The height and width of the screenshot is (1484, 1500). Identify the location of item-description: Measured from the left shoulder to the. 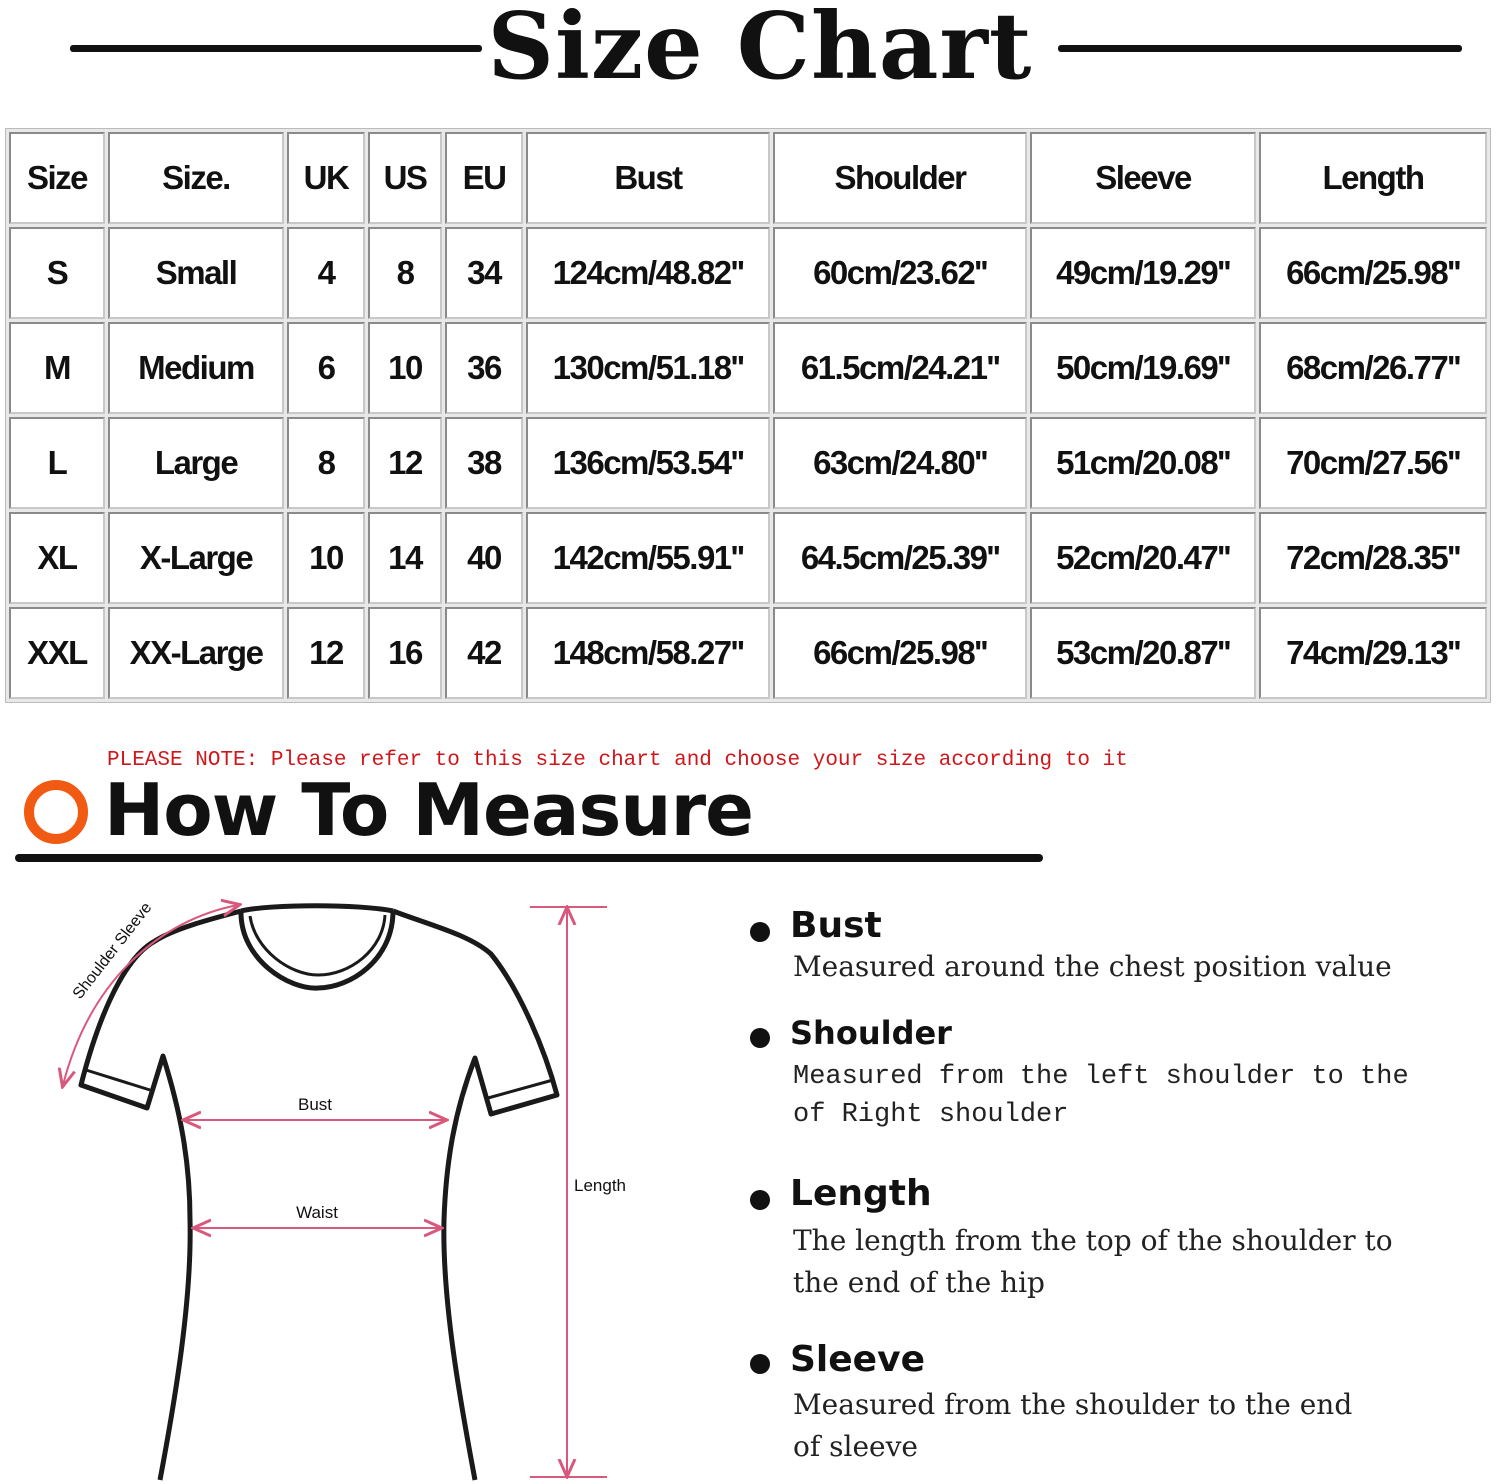
(1101, 1077).